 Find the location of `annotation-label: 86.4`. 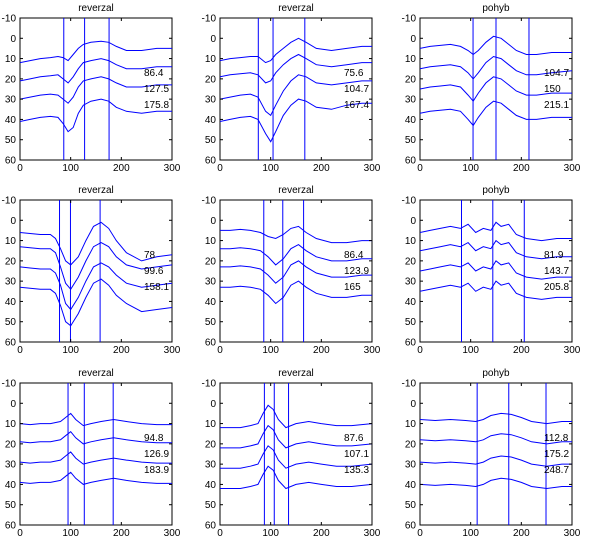

annotation-label: 86.4 is located at coordinates (354, 255).